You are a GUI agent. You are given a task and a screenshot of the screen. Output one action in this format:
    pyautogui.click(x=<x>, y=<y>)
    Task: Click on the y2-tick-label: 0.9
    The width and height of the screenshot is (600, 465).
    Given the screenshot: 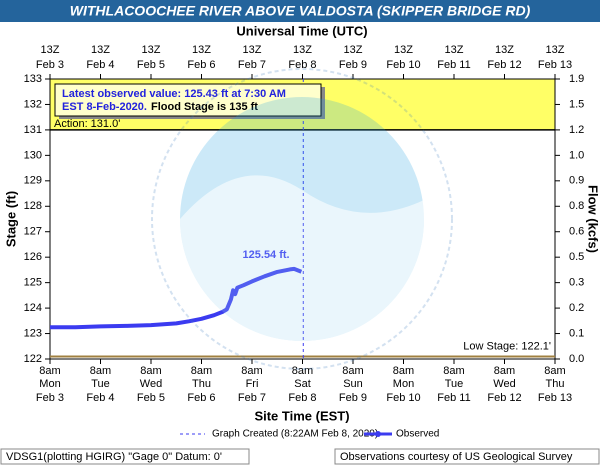 What is the action you would take?
    pyautogui.click(x=576, y=181)
    